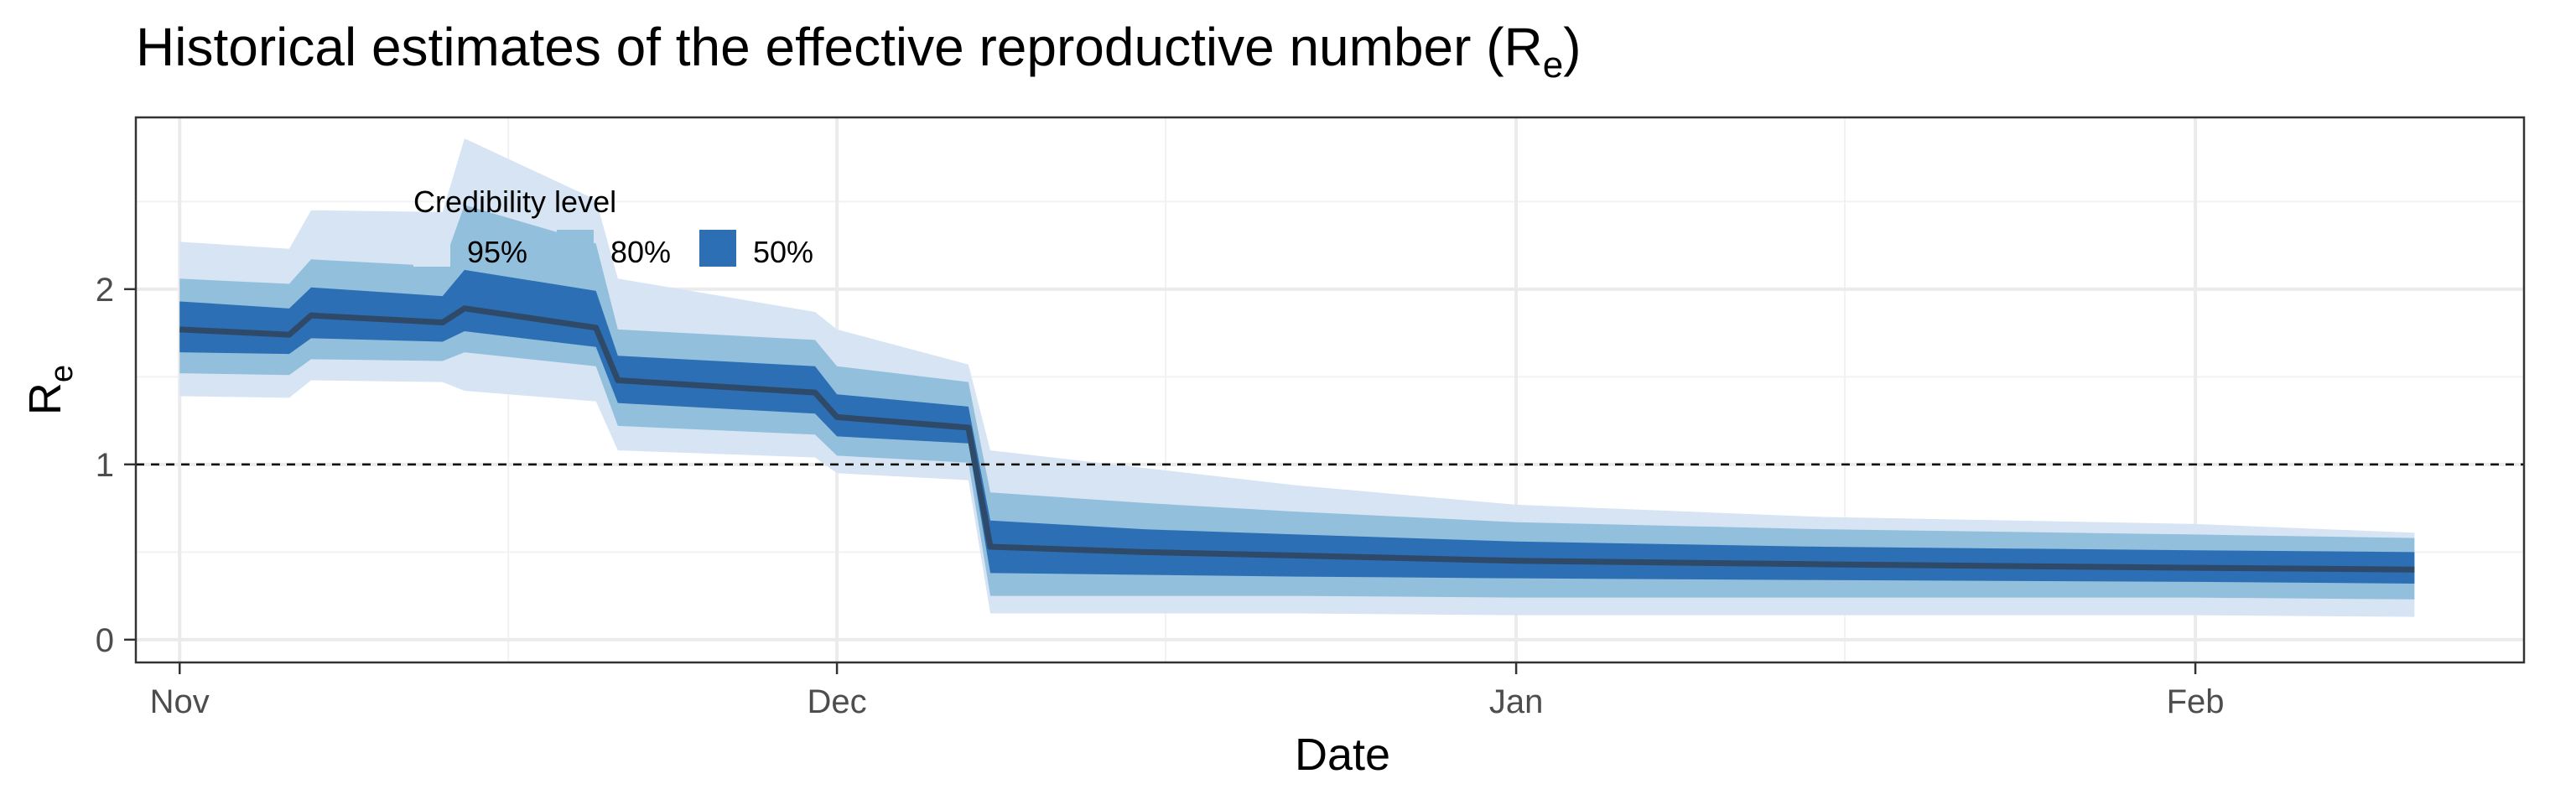  I want to click on legend-label-80: 80%, so click(640, 252).